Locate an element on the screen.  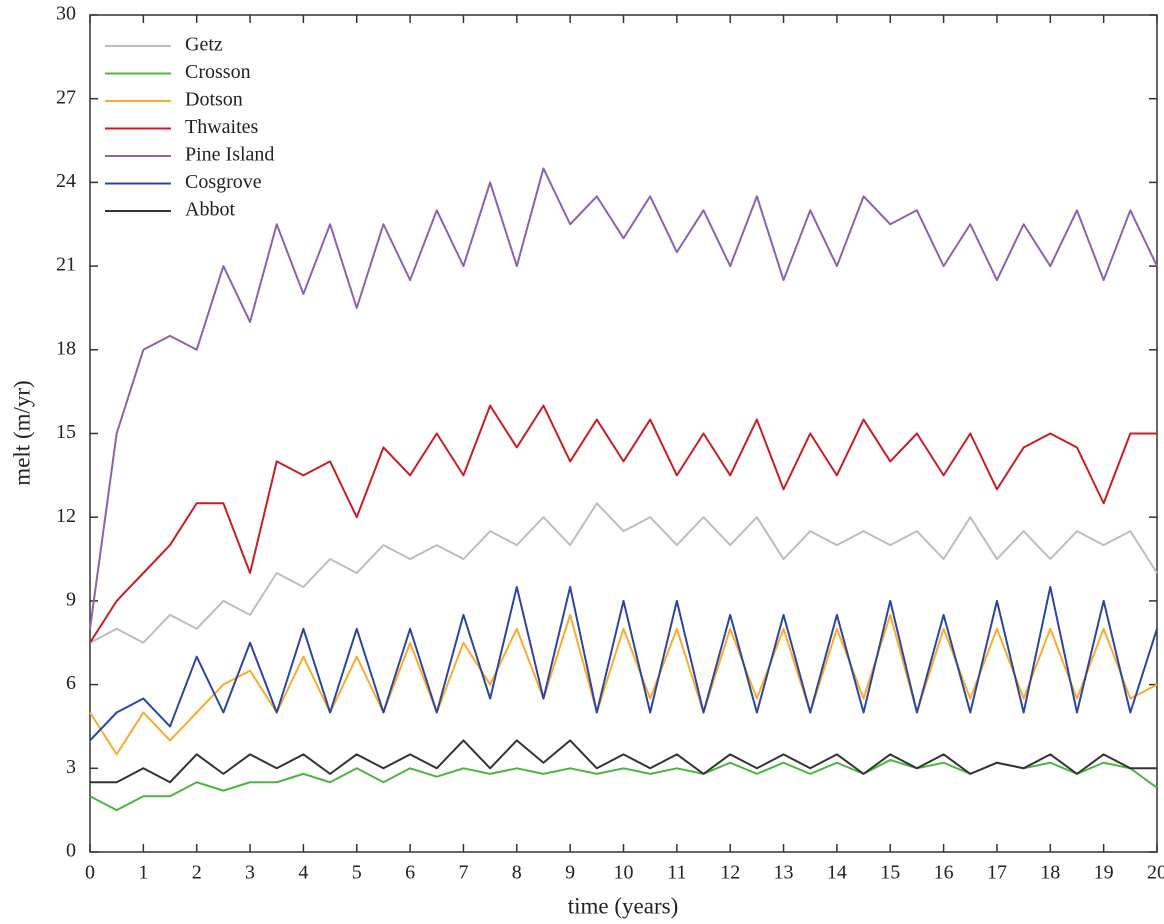
y-tick-label: 27 is located at coordinates (66, 97).